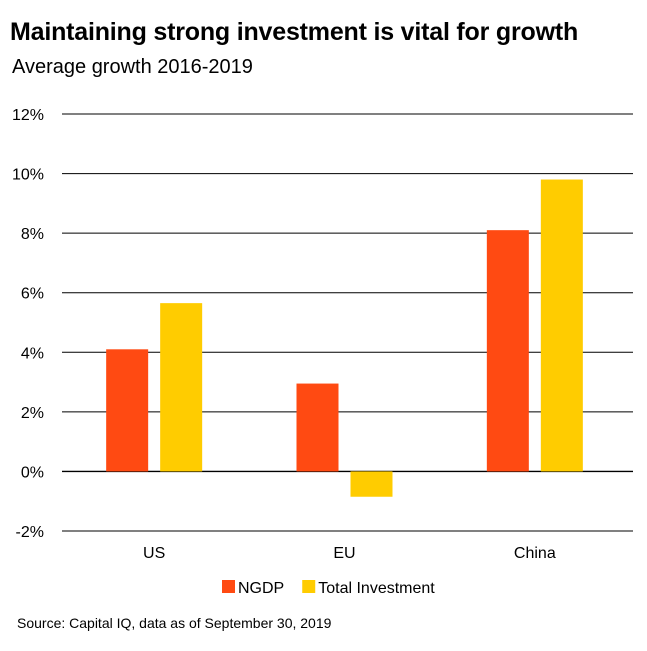  What do you see at coordinates (28, 175) in the screenshot?
I see `y-tick-label: 10%` at bounding box center [28, 175].